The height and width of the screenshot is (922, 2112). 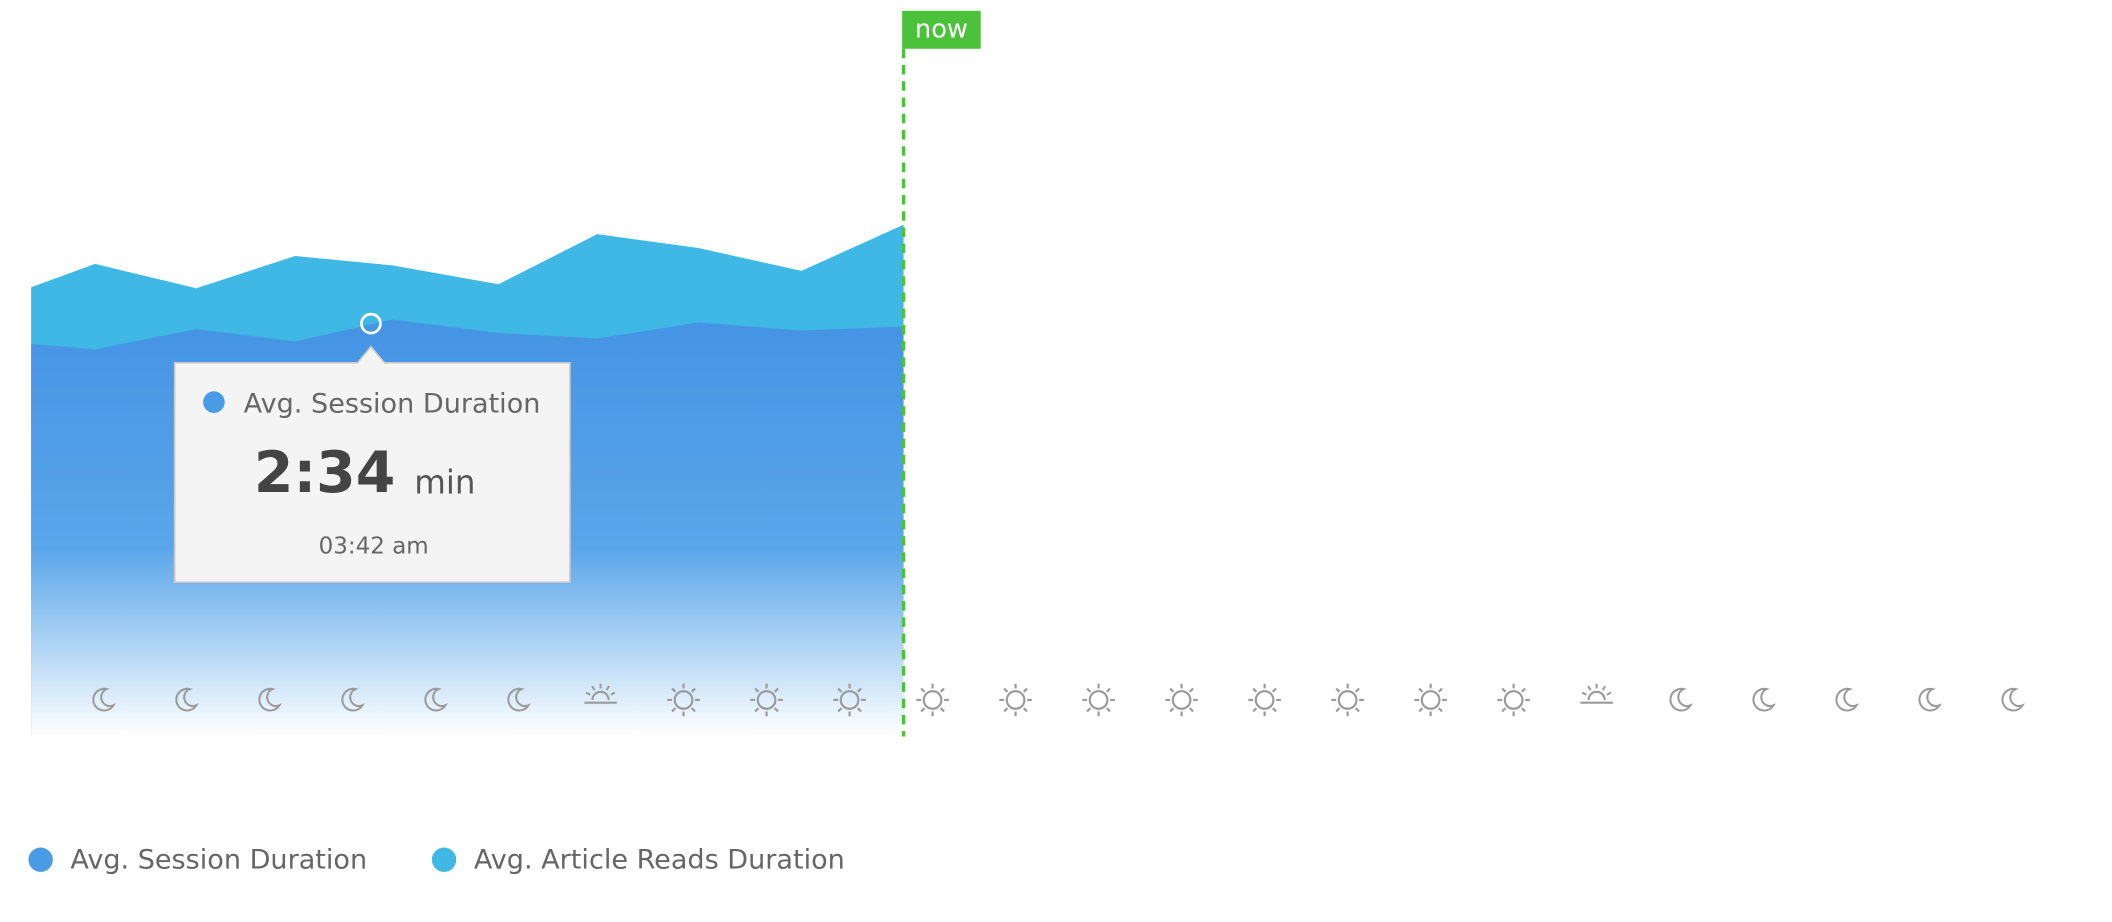 What do you see at coordinates (374, 546) in the screenshot?
I see `tooltip-time: 03:42 am` at bounding box center [374, 546].